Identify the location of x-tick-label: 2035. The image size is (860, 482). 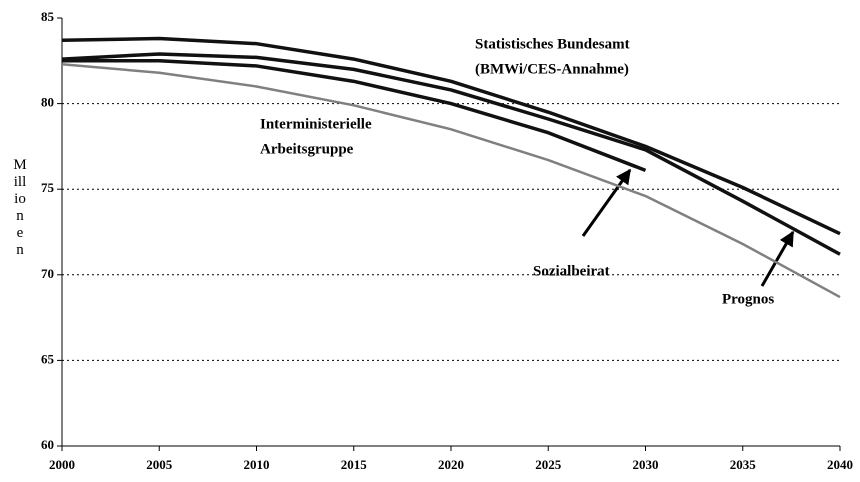
(743, 464).